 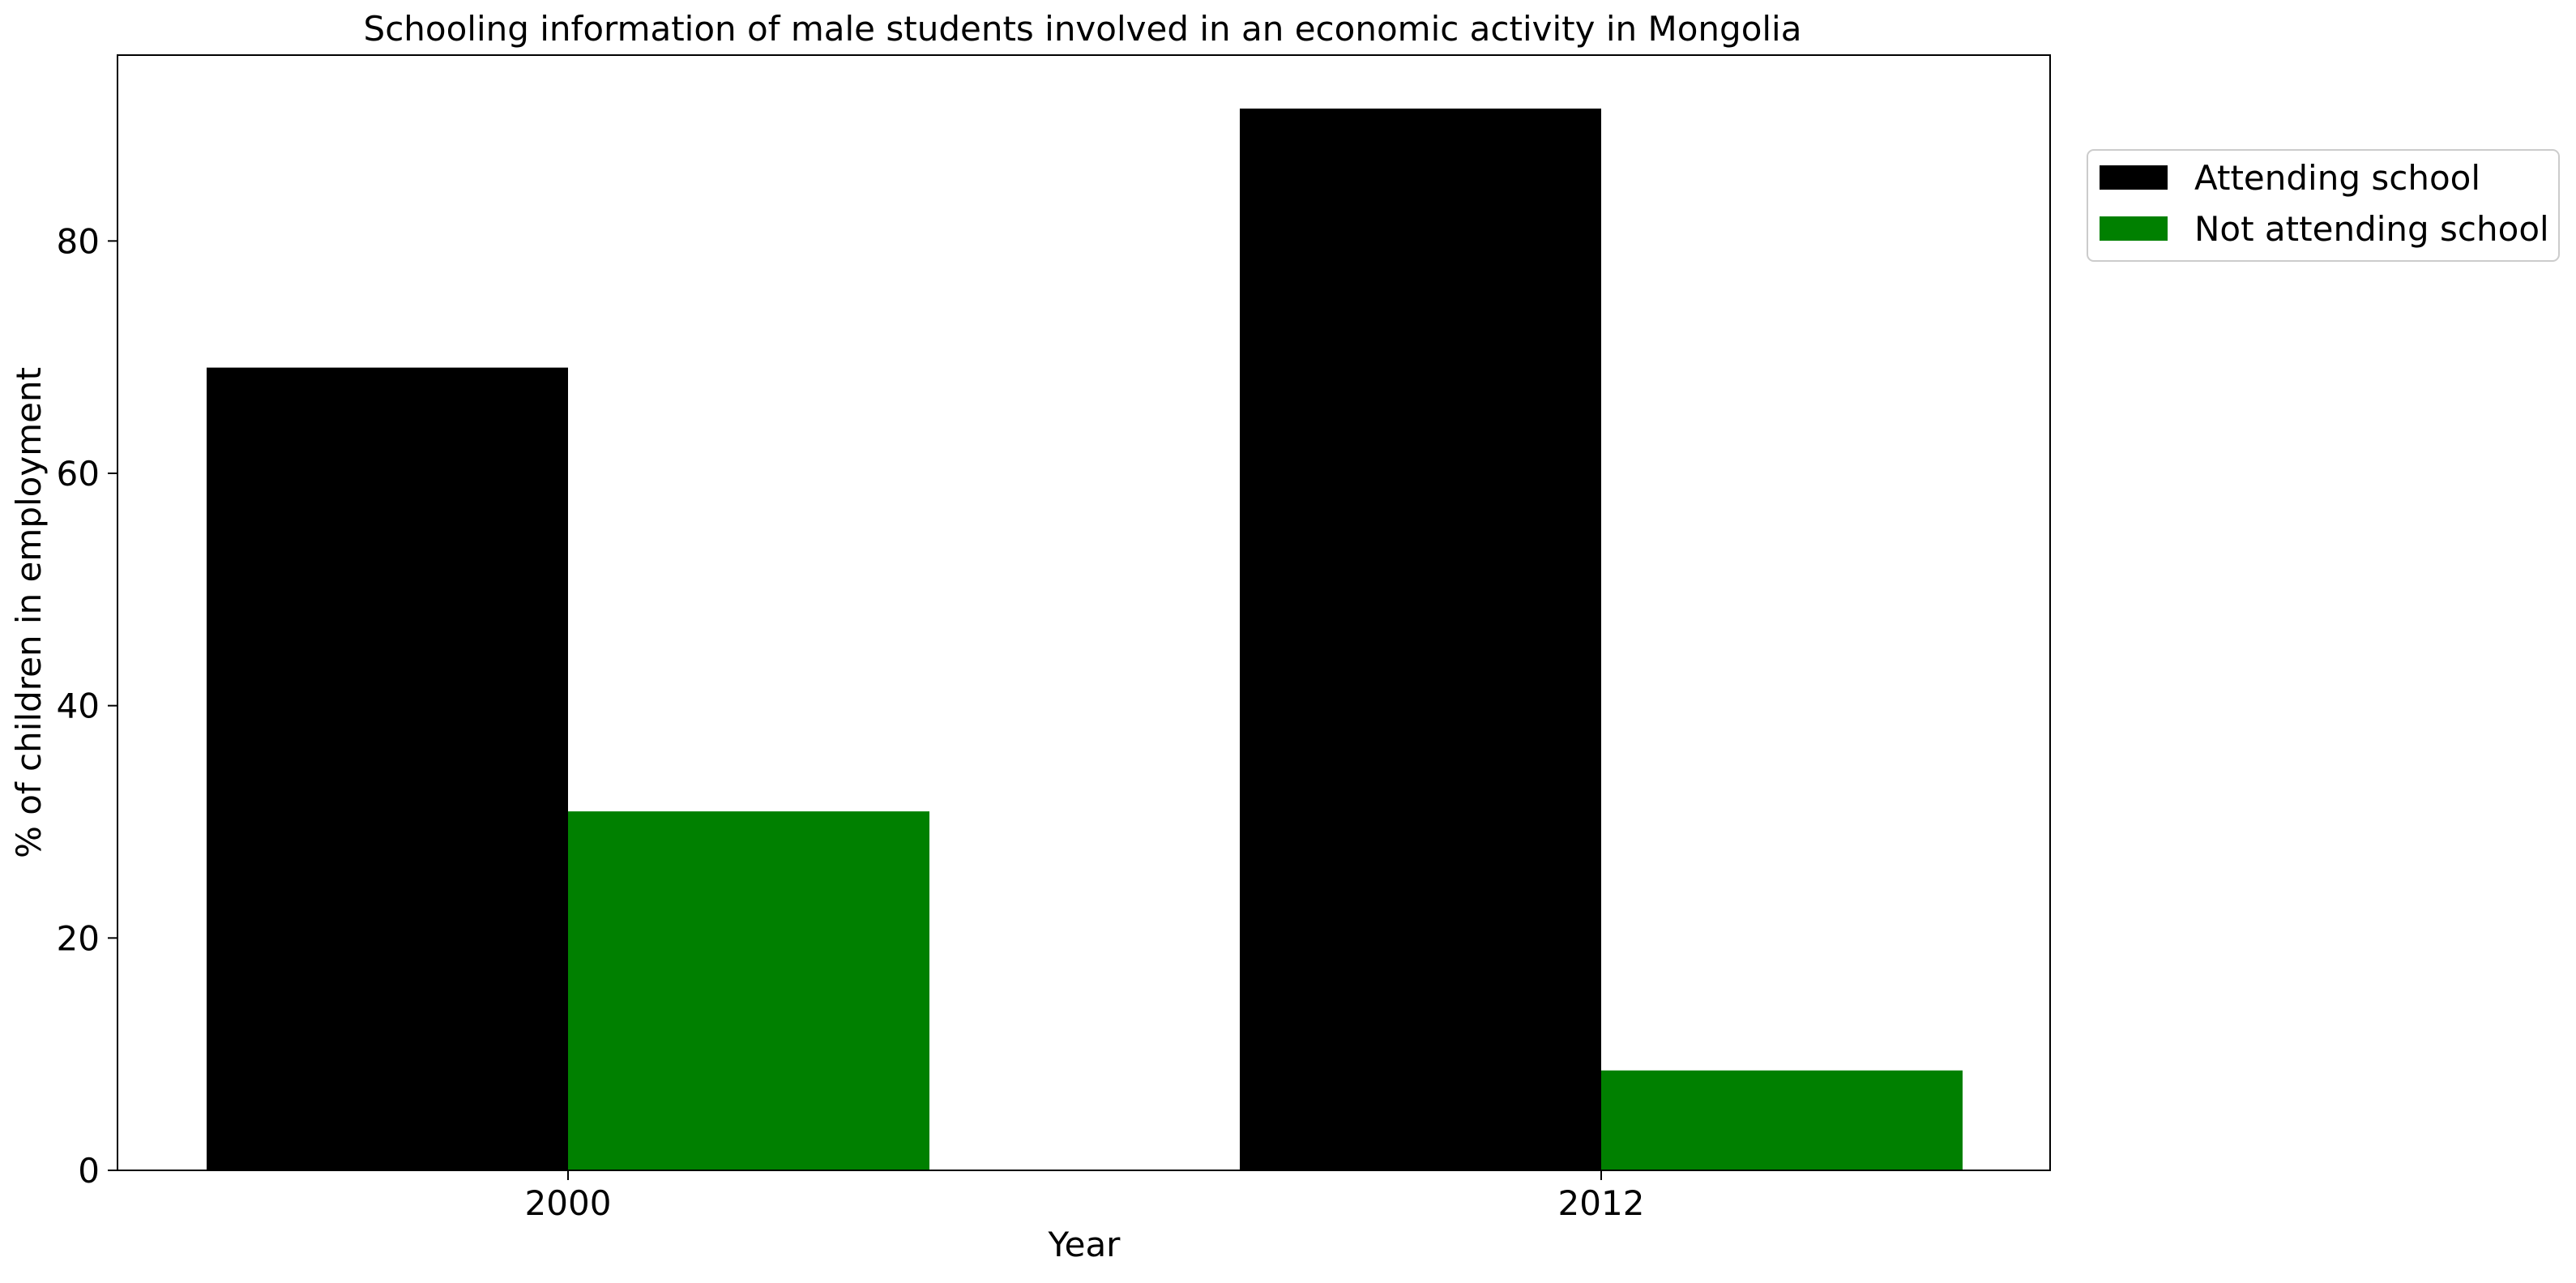 I want to click on legend-label: Not attending school, so click(x=2371, y=229).